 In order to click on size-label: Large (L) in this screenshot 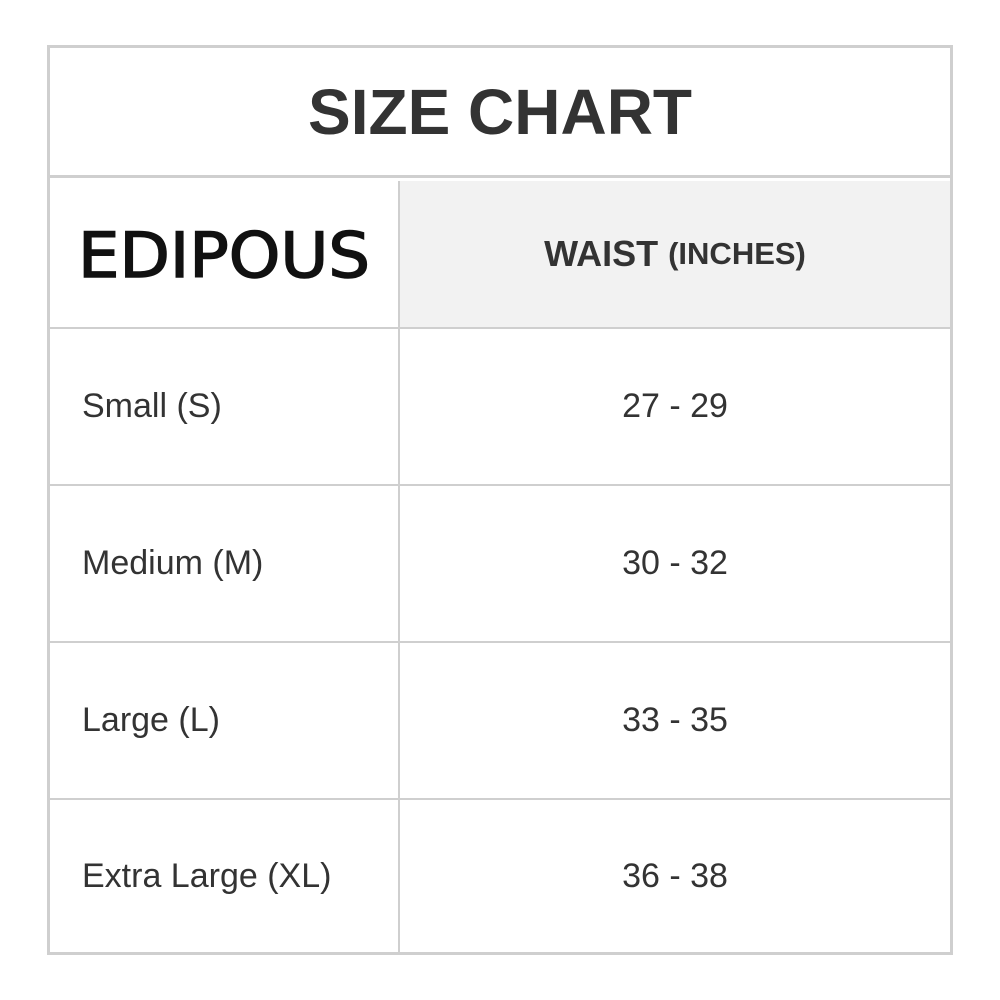, I will do `click(225, 721)`.